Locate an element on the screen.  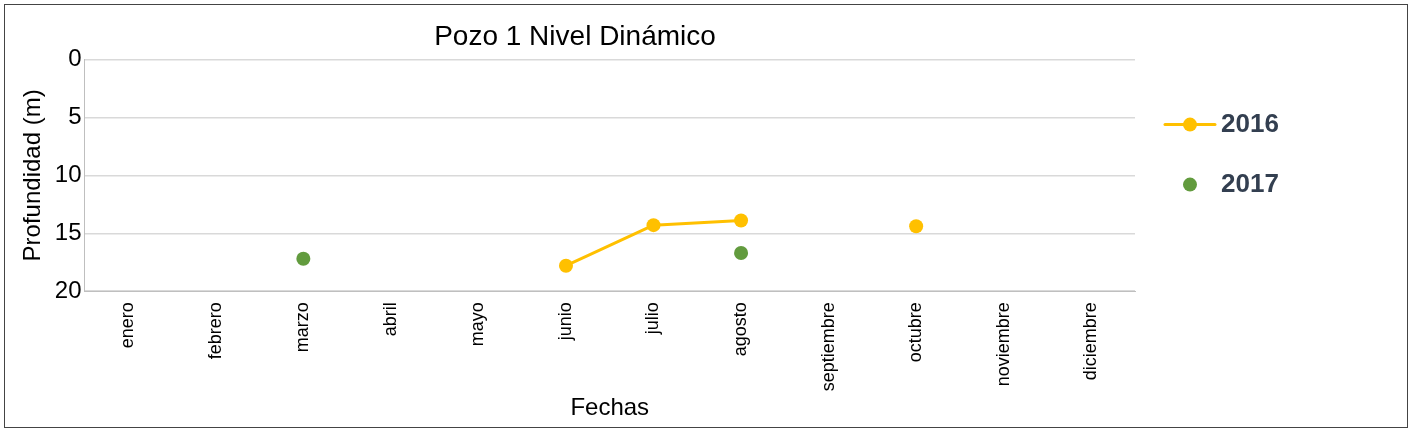
y-tick-label: 20 is located at coordinates (68, 289).